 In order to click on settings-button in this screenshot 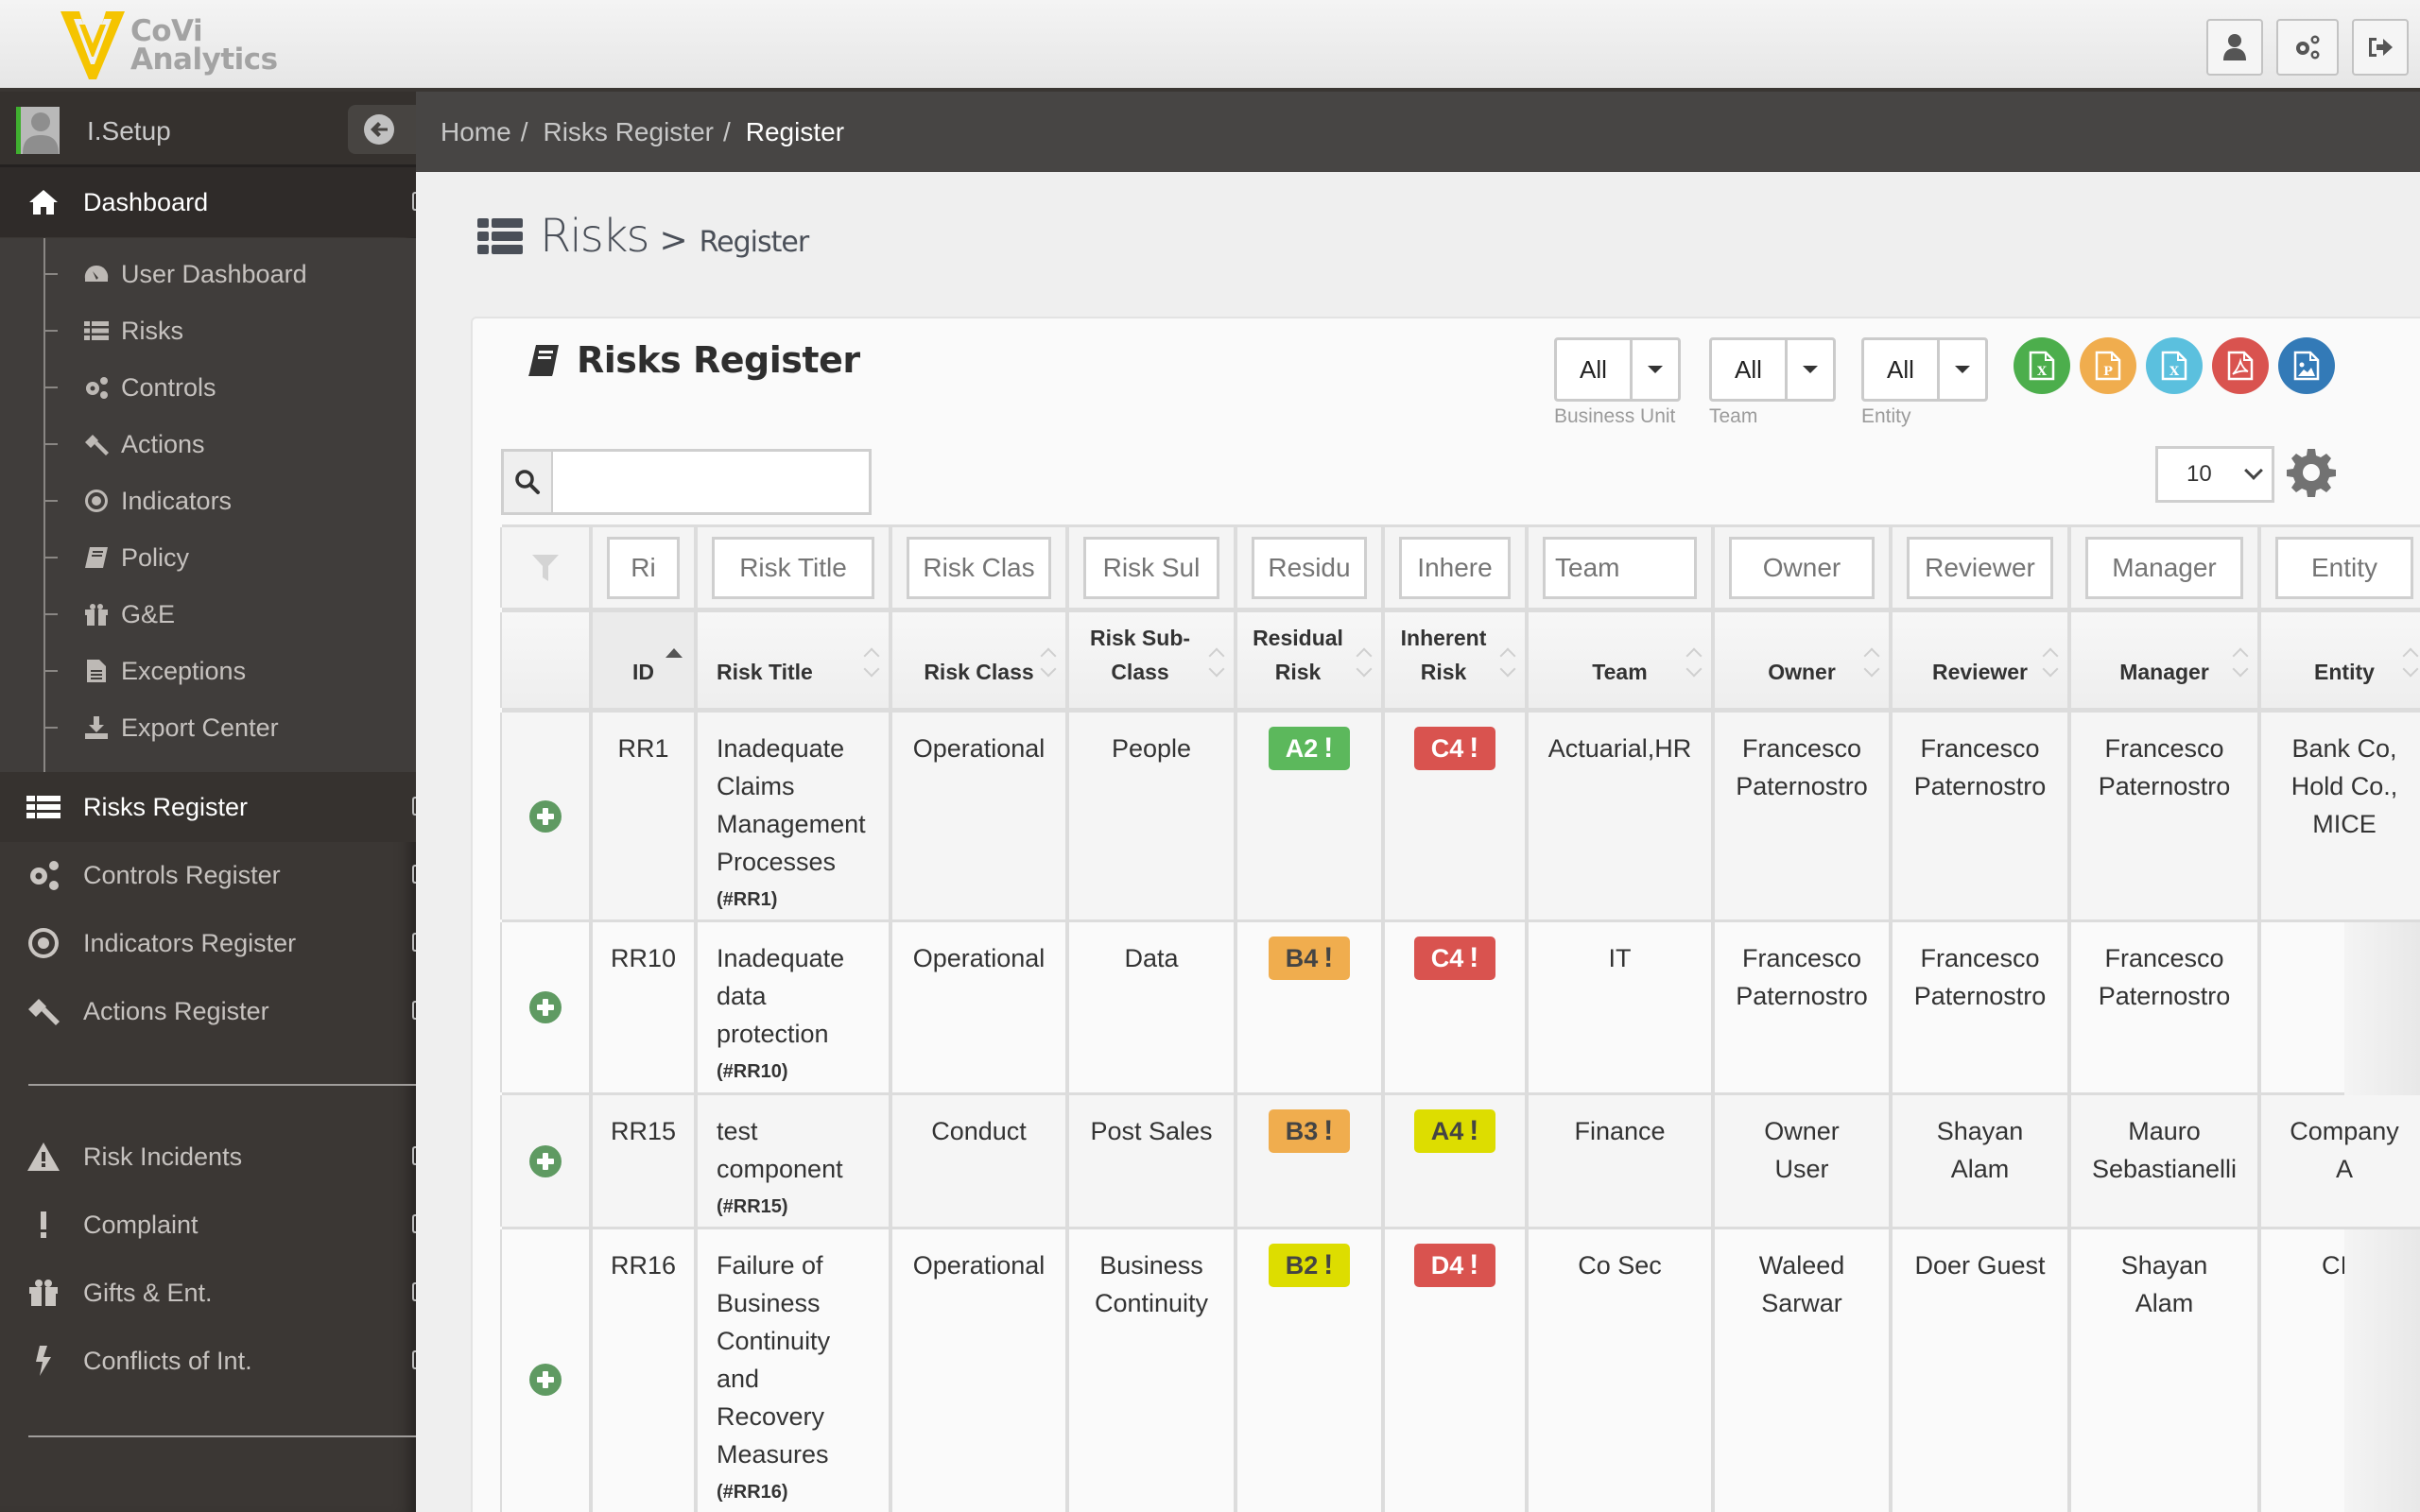, I will do `click(2307, 47)`.